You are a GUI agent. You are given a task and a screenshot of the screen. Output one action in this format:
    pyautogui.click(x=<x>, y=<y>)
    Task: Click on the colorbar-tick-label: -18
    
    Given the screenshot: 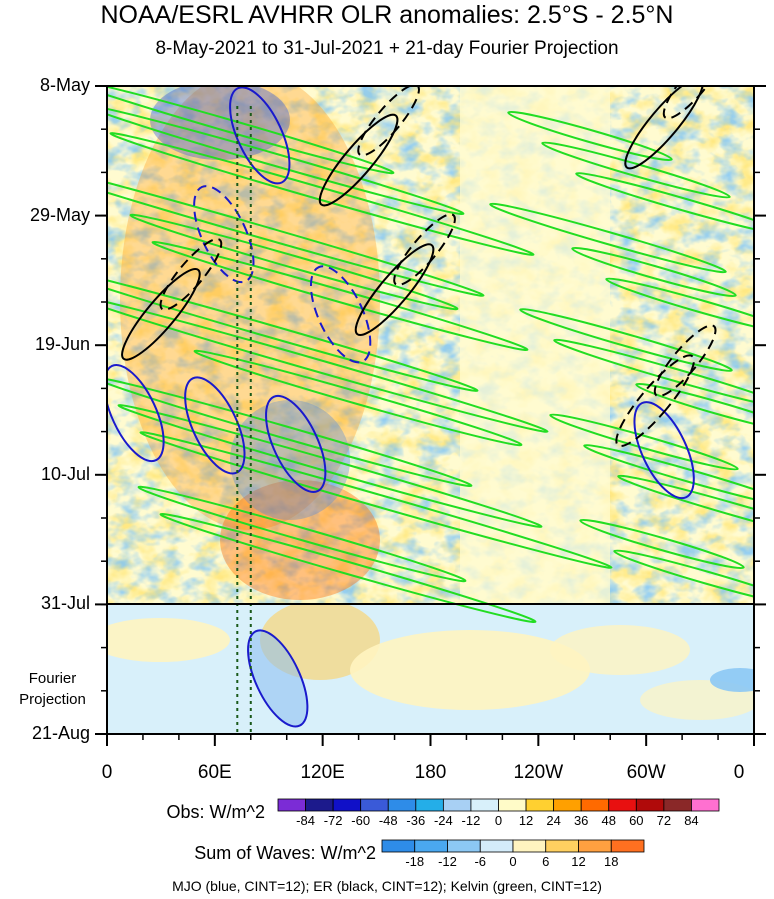 What is the action you would take?
    pyautogui.click(x=415, y=861)
    